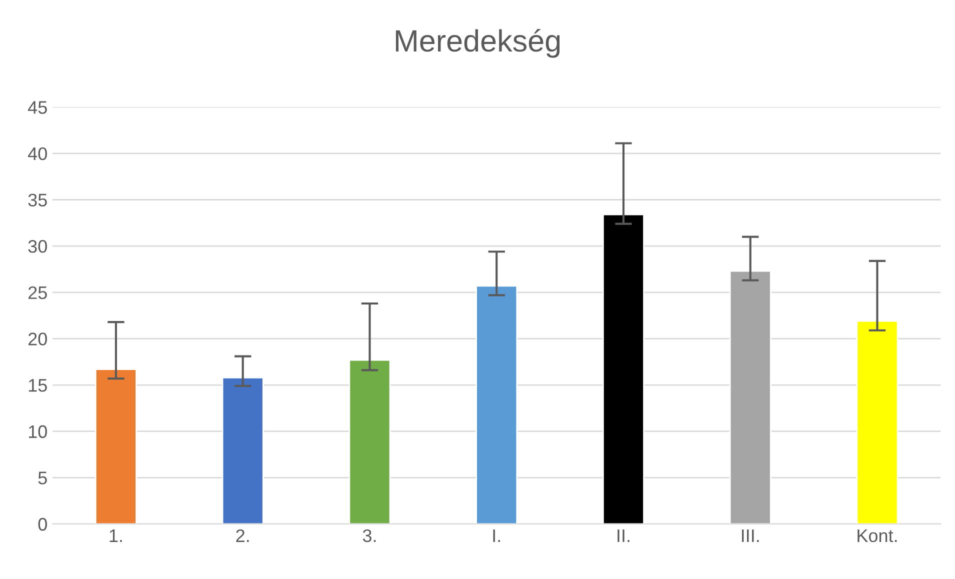 Image resolution: width=955 pixels, height=579 pixels. I want to click on y-tick-label: 30, so click(37, 246).